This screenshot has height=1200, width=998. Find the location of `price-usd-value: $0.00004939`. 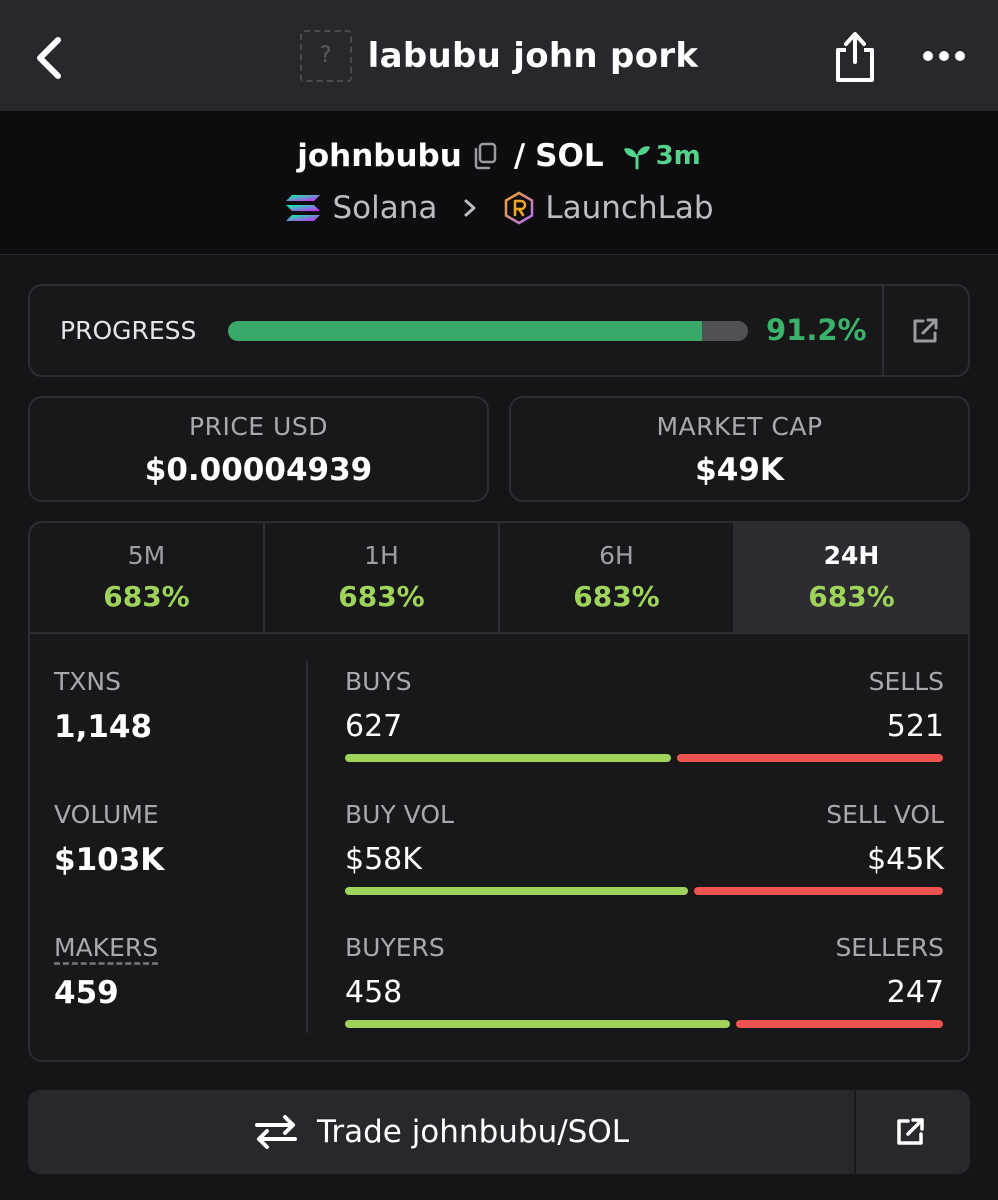

price-usd-value: $0.00004939 is located at coordinates (258, 470).